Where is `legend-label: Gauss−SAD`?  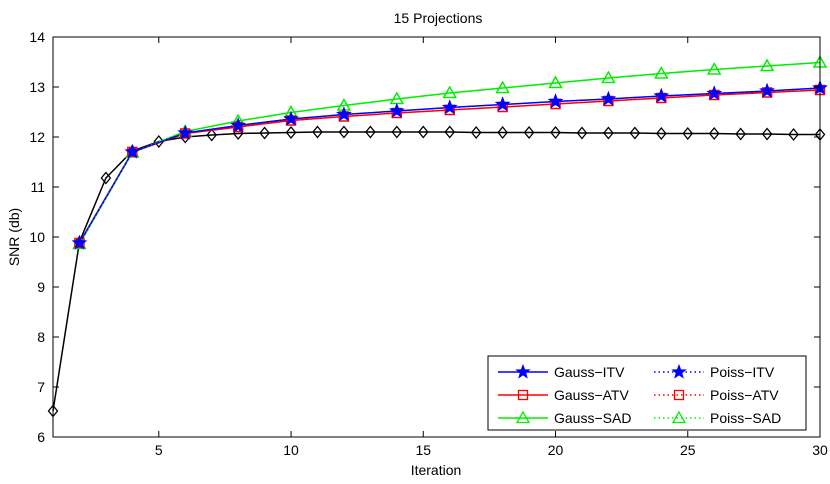
legend-label: Gauss−SAD is located at coordinates (592, 418).